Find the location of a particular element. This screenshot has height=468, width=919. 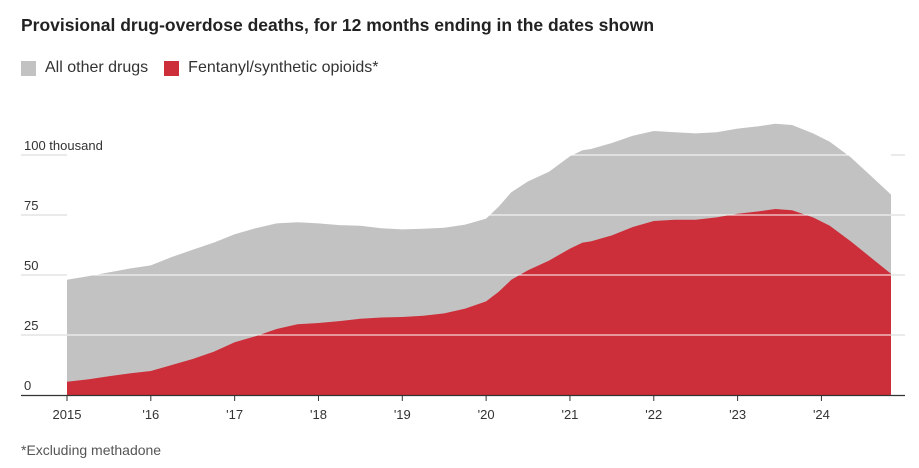

legend-item-fentanyl: Fentanyl/synthetic opioids* is located at coordinates (271, 68).